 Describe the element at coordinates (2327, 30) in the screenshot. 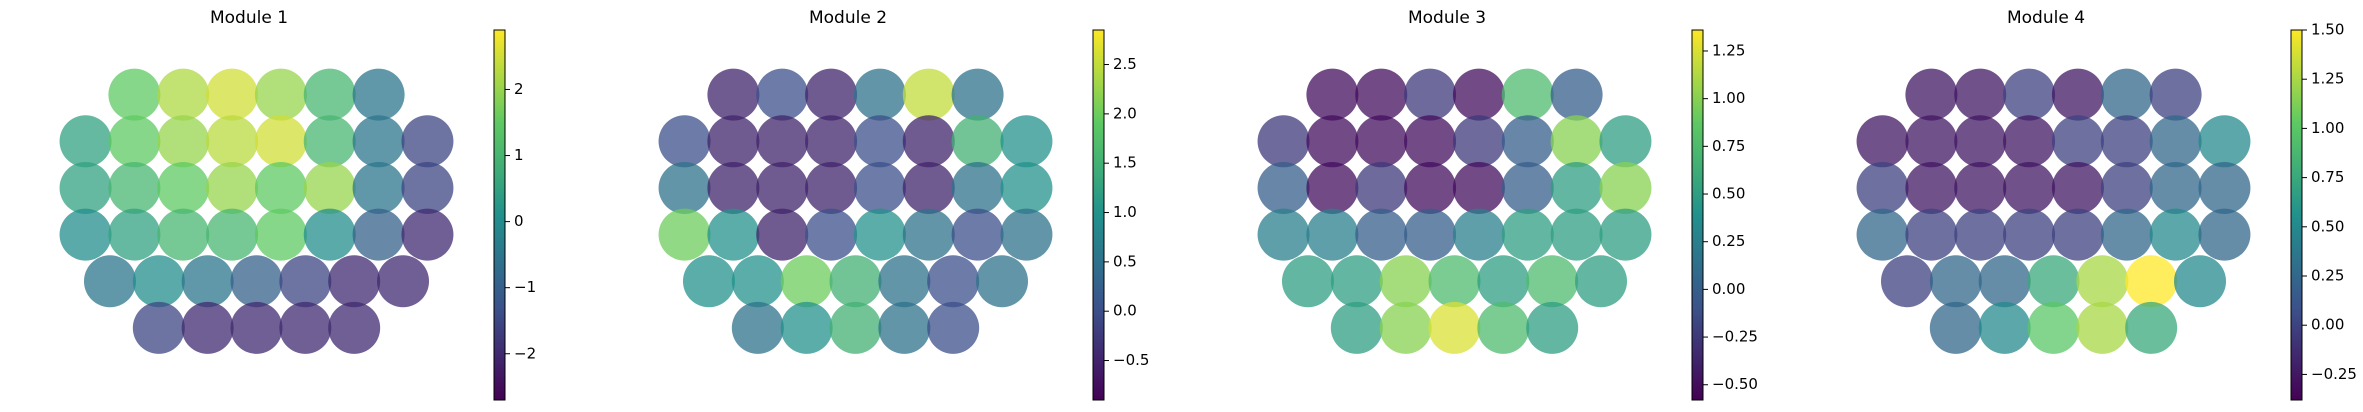

I see `colorbar-tick-label: 1.50` at that location.